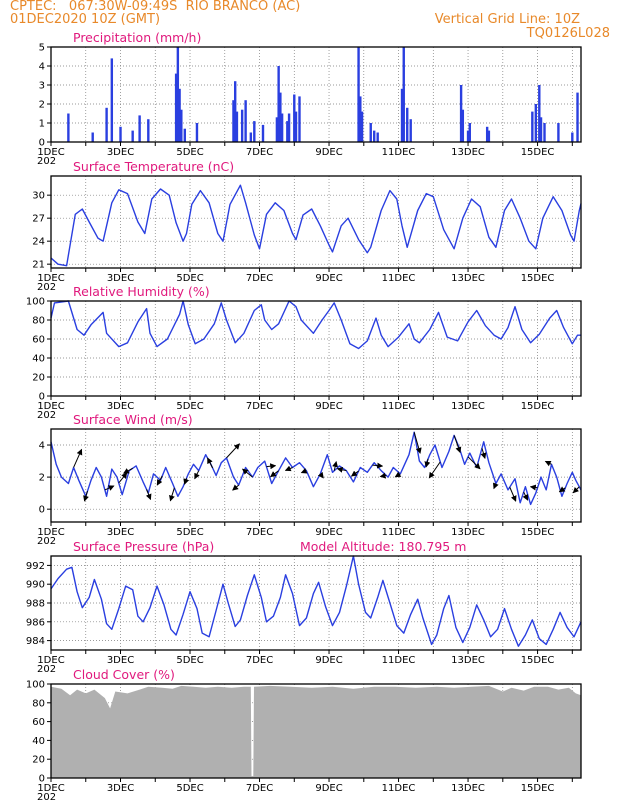 This screenshot has width=618, height=800. What do you see at coordinates (46, 669) in the screenshot?
I see `surface-pressure-year-label: 202` at bounding box center [46, 669].